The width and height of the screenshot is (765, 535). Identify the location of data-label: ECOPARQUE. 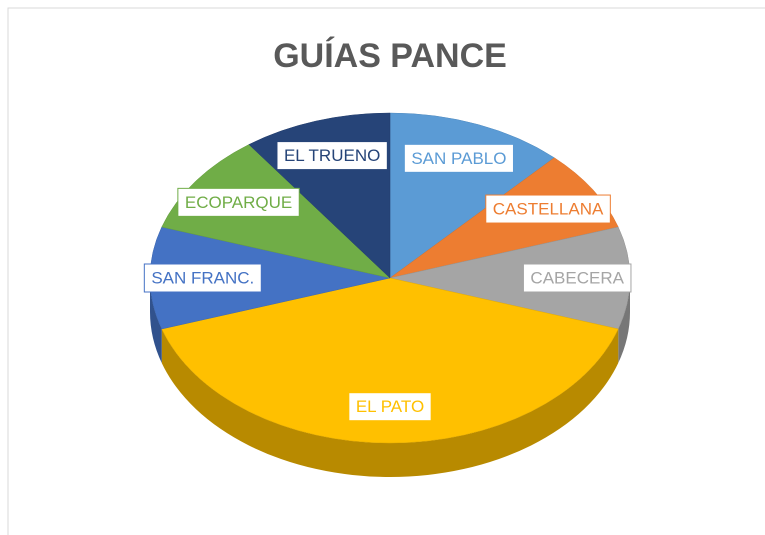
(238, 202).